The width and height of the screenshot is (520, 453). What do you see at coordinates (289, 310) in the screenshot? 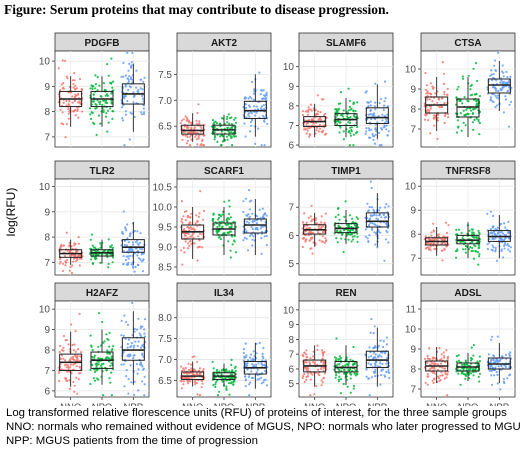
I see `y-tick-label: 10` at bounding box center [289, 310].